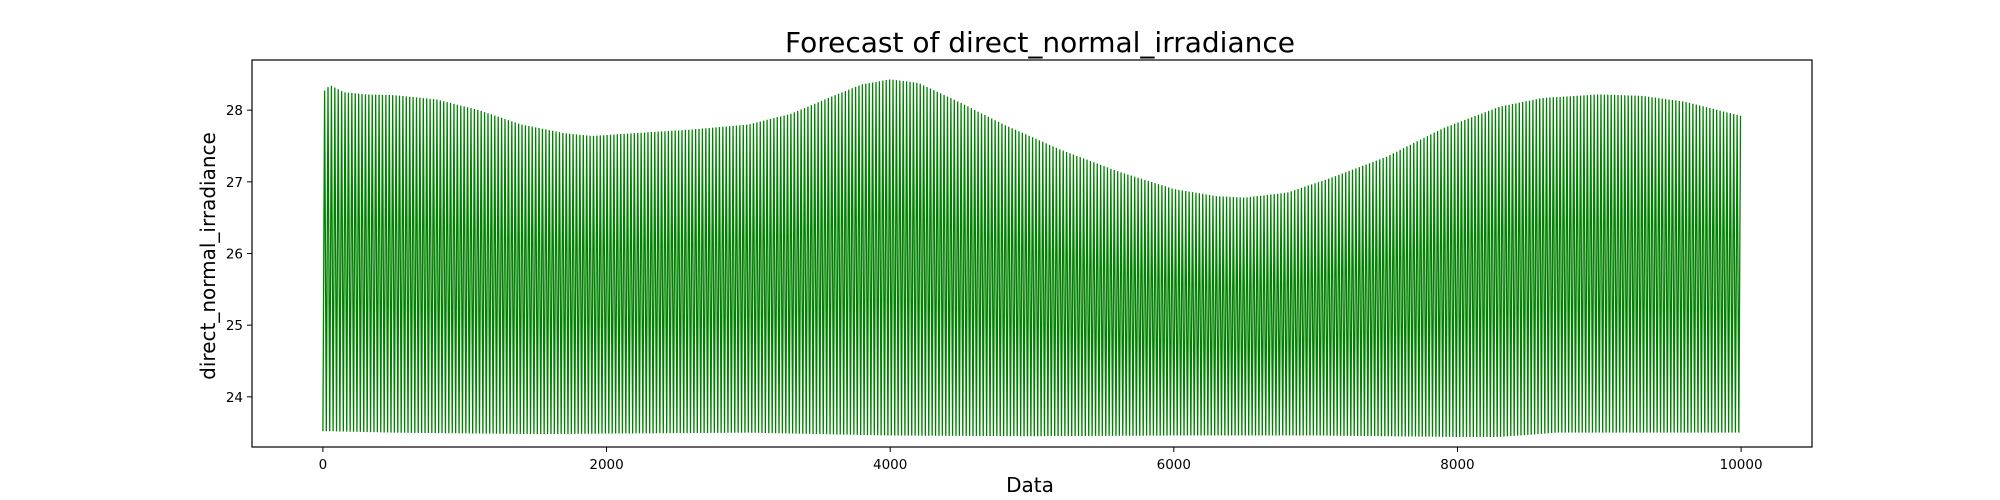 The height and width of the screenshot is (500, 2000). What do you see at coordinates (1030, 485) in the screenshot?
I see `x-axis-label: Data` at bounding box center [1030, 485].